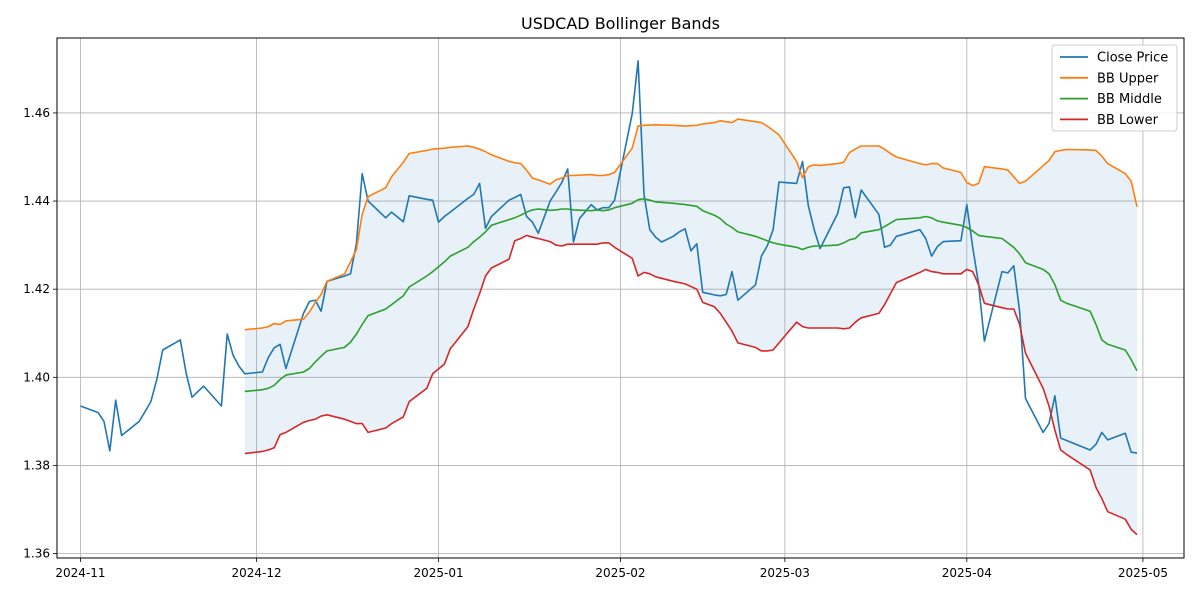  Describe the element at coordinates (620, 23) in the screenshot. I see `chart-title: USDCAD Bollinger Bands` at that location.